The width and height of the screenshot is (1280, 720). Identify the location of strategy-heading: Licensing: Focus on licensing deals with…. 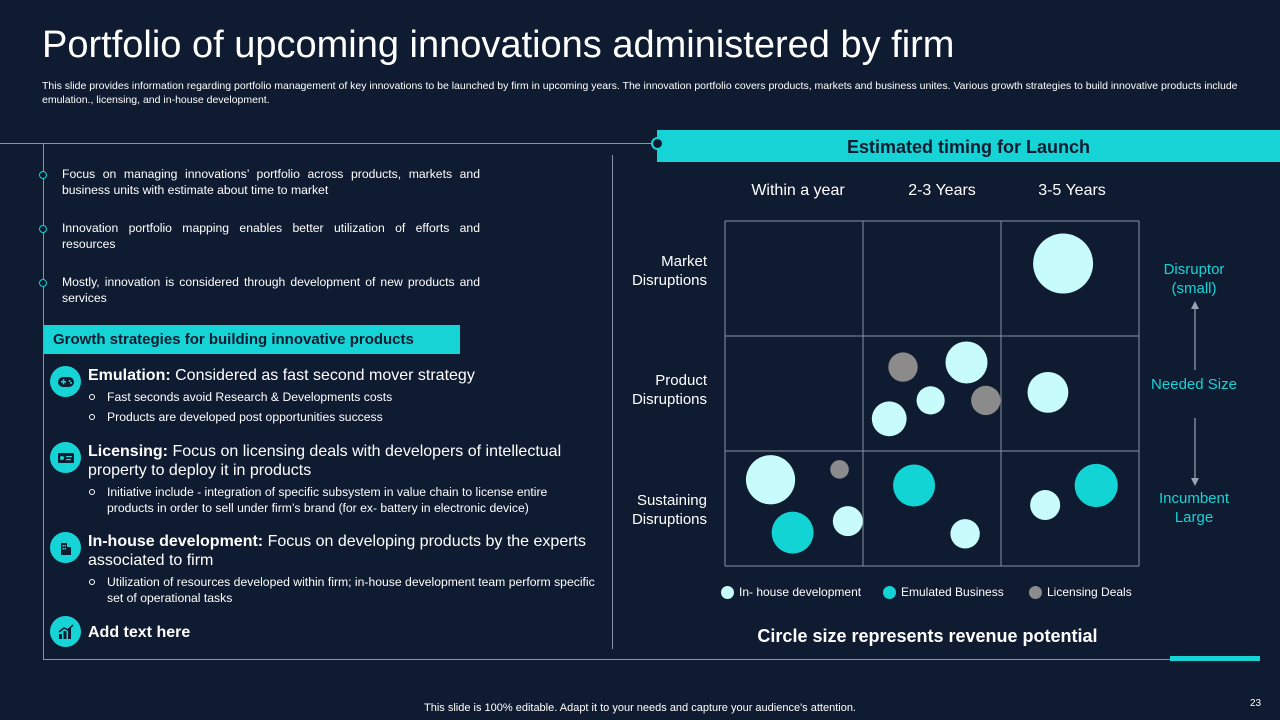
(325, 461).